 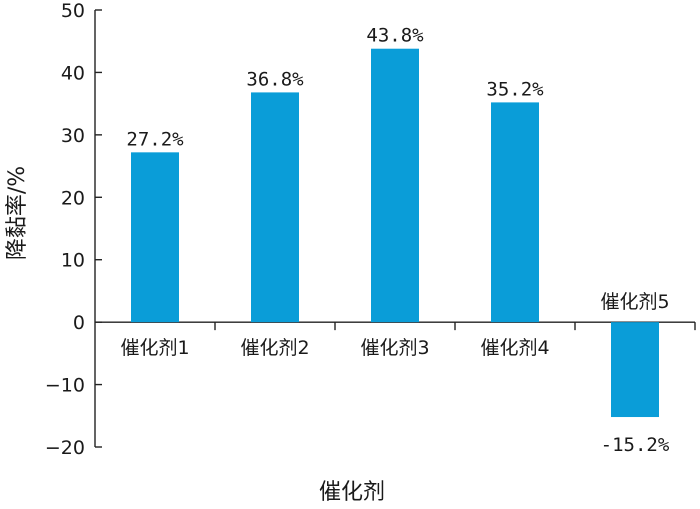 I want to click on category-label: 催化剂4, so click(x=514, y=348).